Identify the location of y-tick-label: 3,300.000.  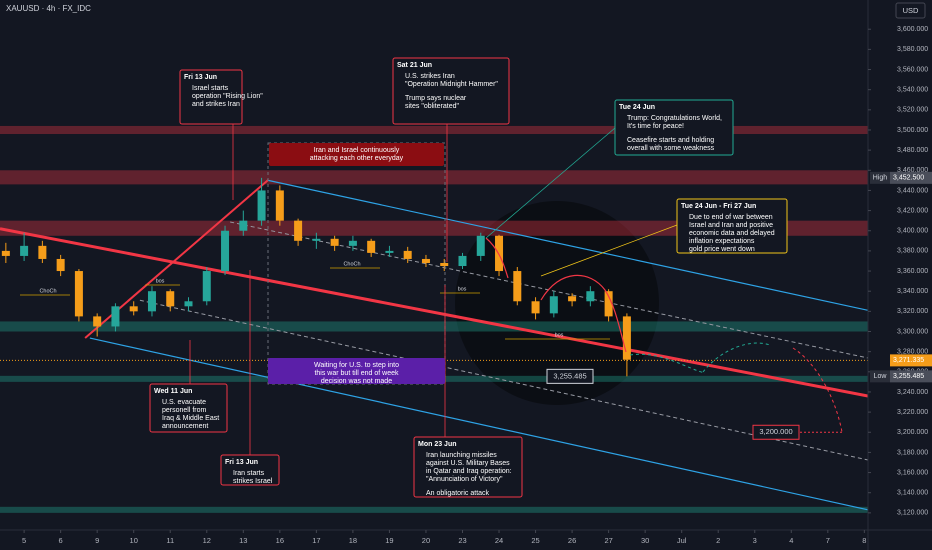
(912, 331).